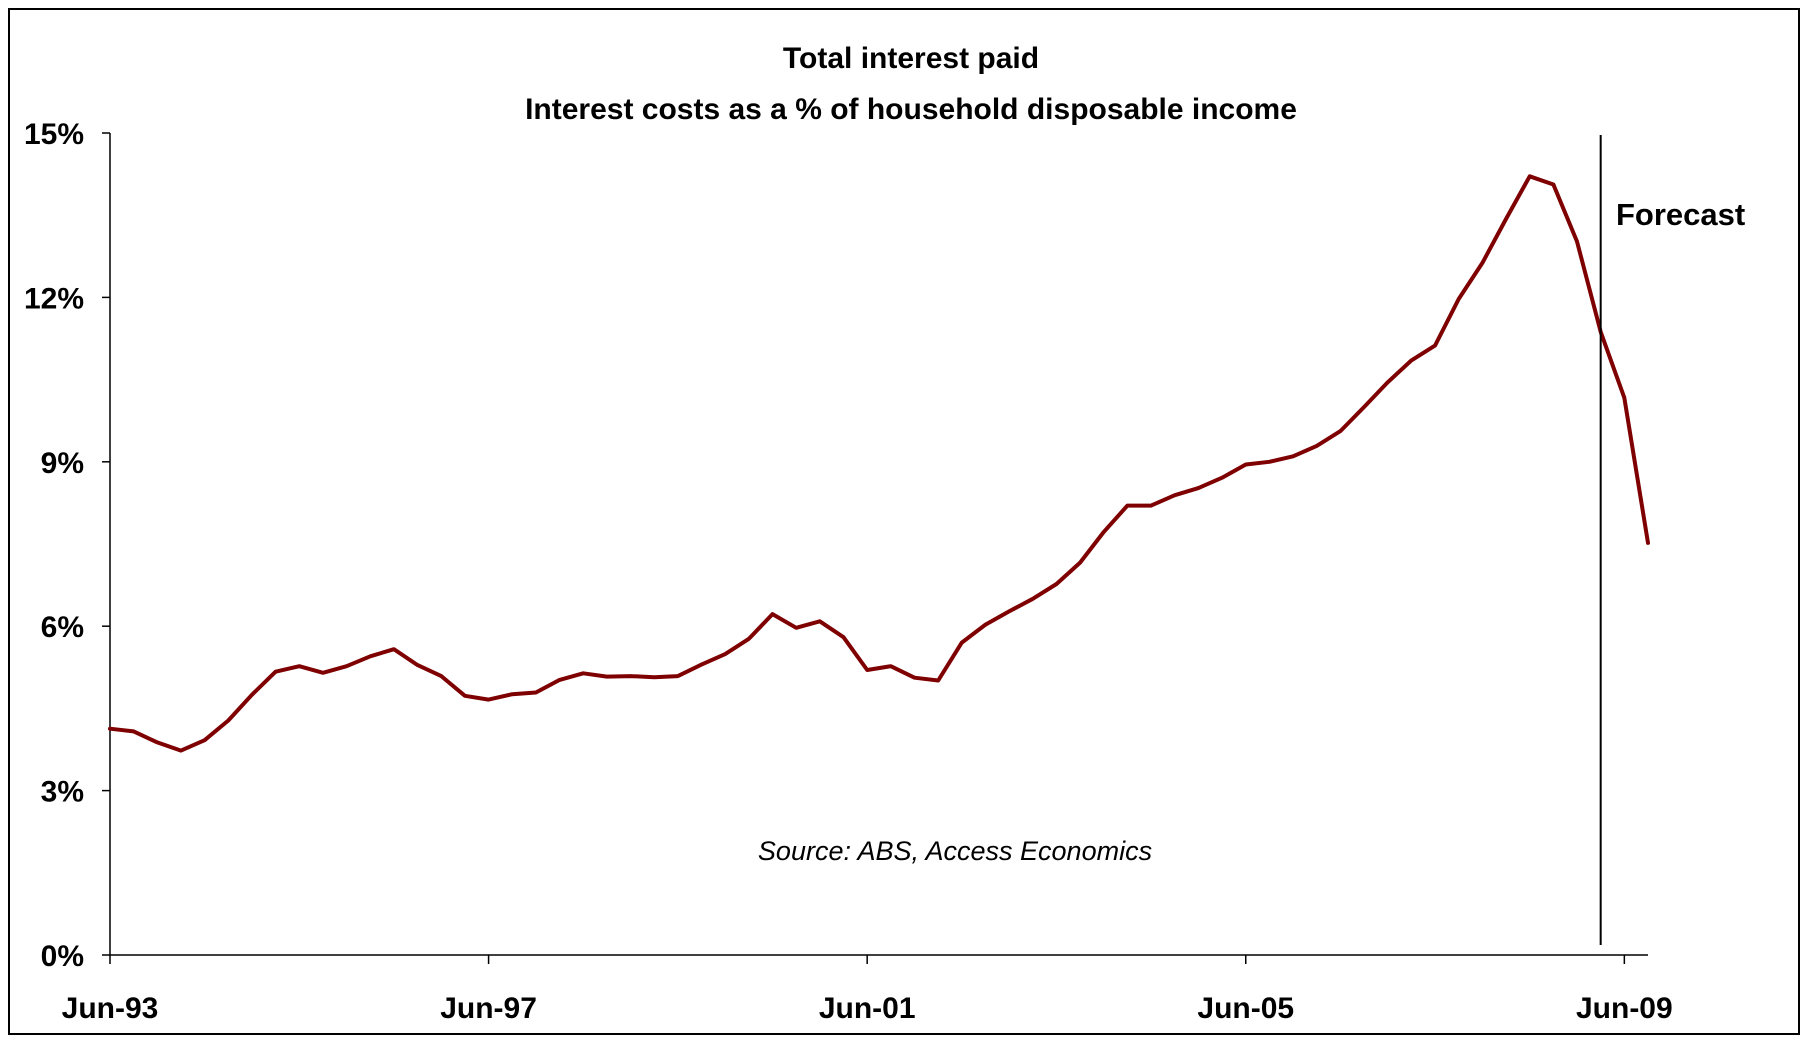 The height and width of the screenshot is (1043, 1808). I want to click on y-tick-label: 6%, so click(62, 627).